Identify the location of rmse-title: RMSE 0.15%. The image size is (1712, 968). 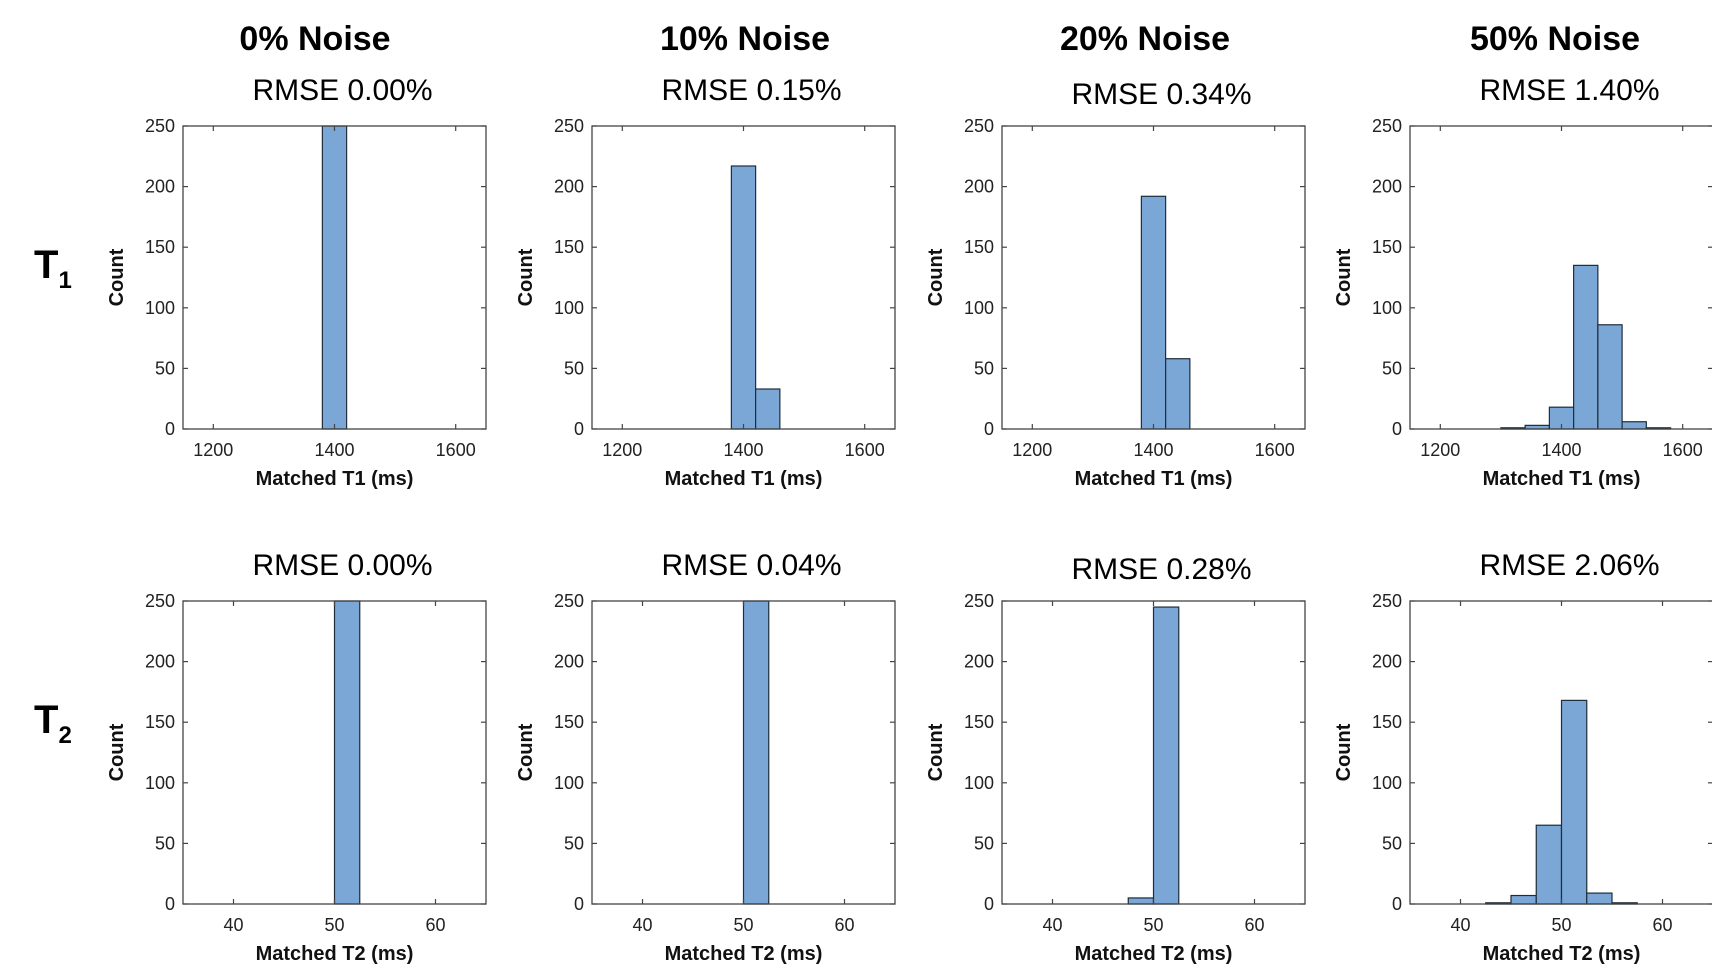
(751, 90).